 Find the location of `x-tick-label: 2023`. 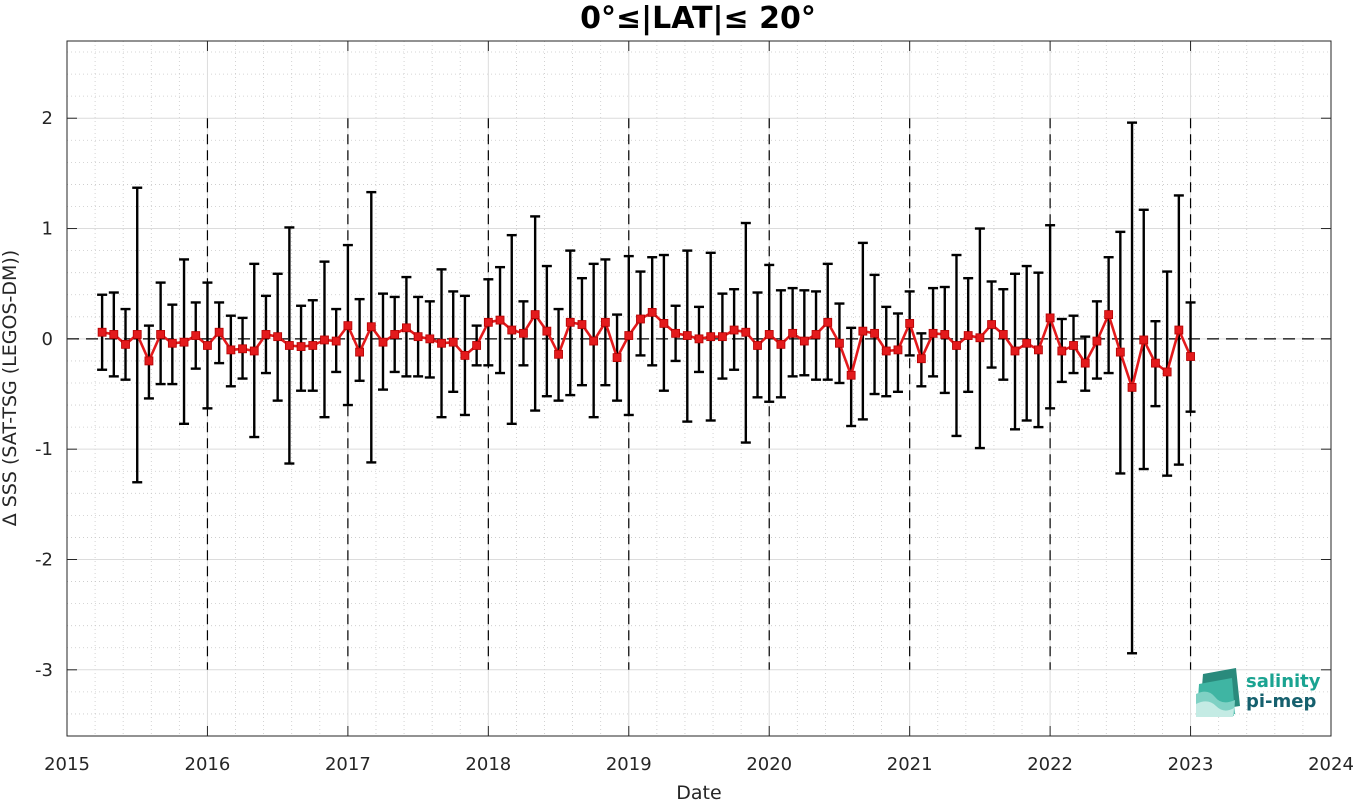

x-tick-label: 2023 is located at coordinates (1191, 764).